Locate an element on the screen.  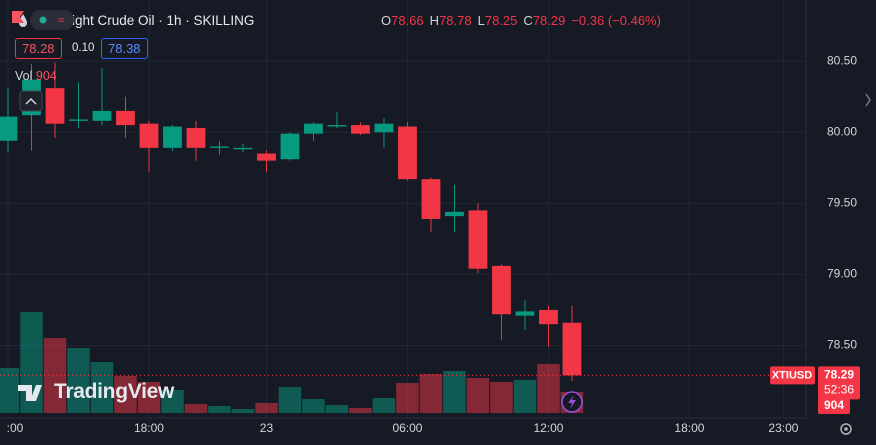
ohlc-key: C is located at coordinates (528, 20).